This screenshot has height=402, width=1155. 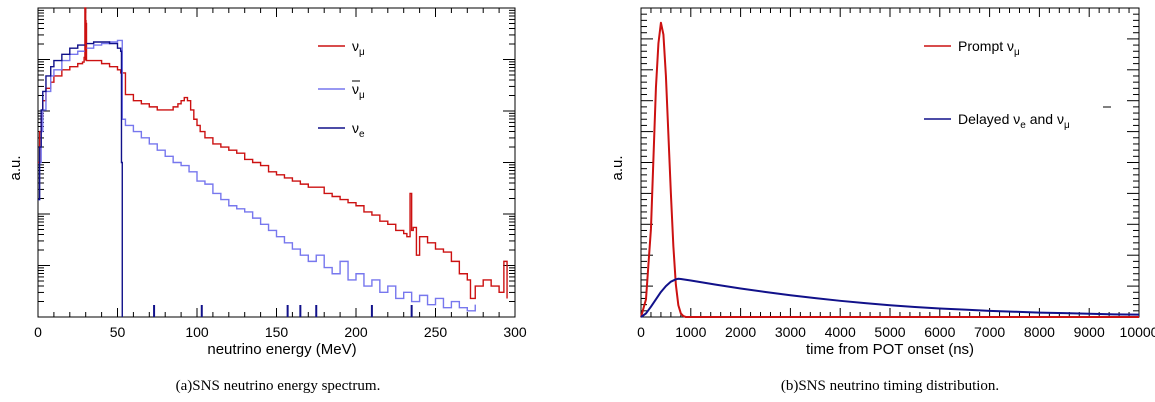 I want to click on energy-xtick-label: 0, so click(x=38, y=332).